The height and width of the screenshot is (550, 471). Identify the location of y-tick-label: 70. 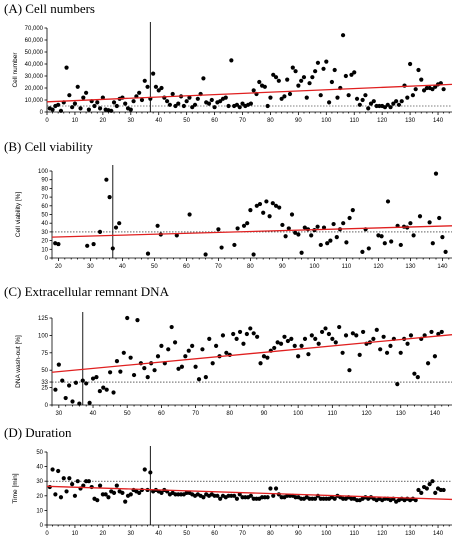
(44, 198).